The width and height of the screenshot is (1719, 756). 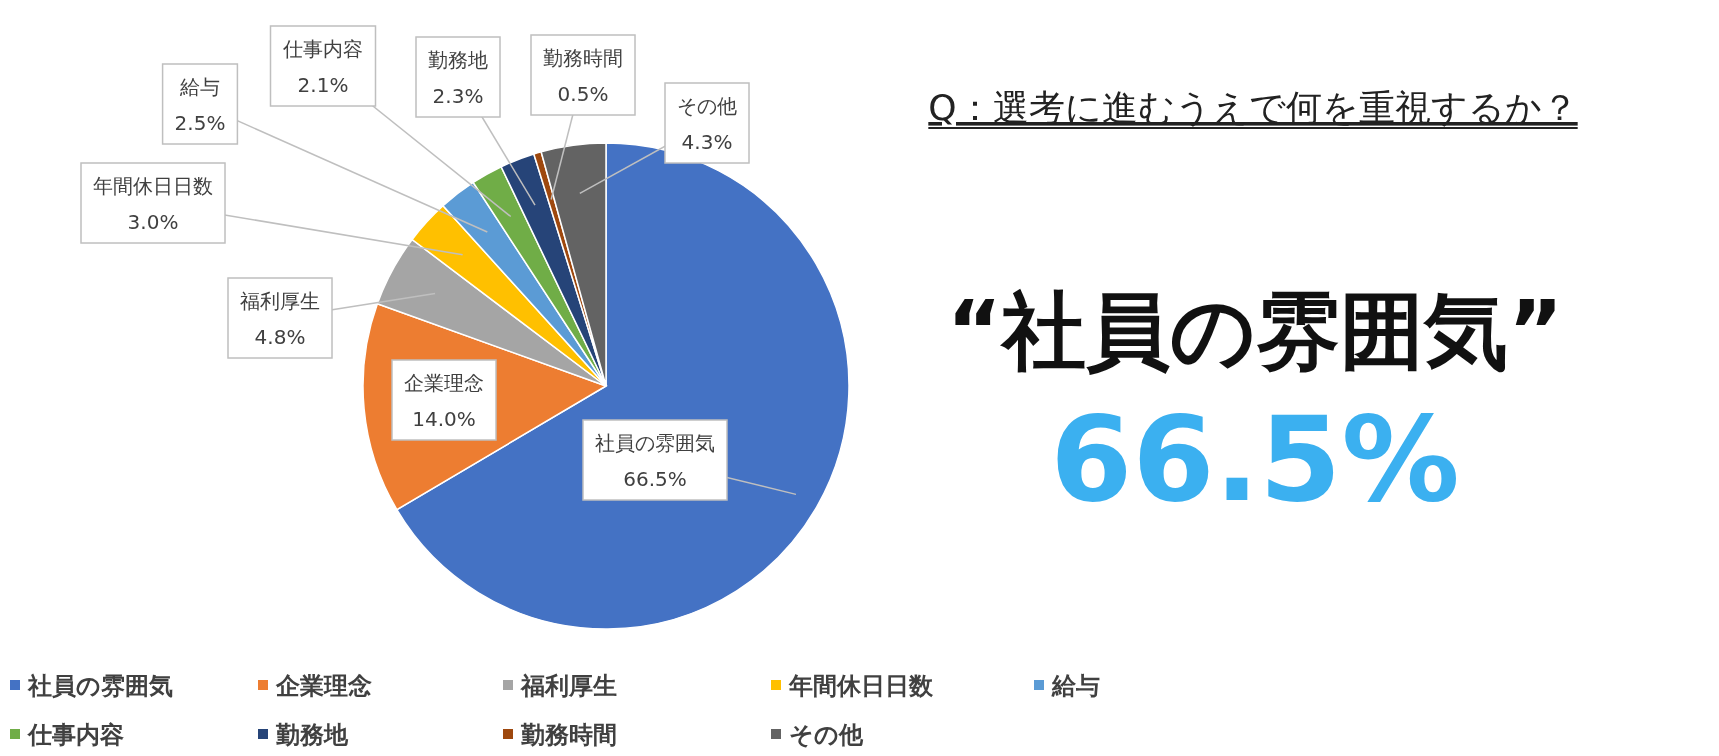 I want to click on slice-label: 勤務時間, so click(x=583, y=58).